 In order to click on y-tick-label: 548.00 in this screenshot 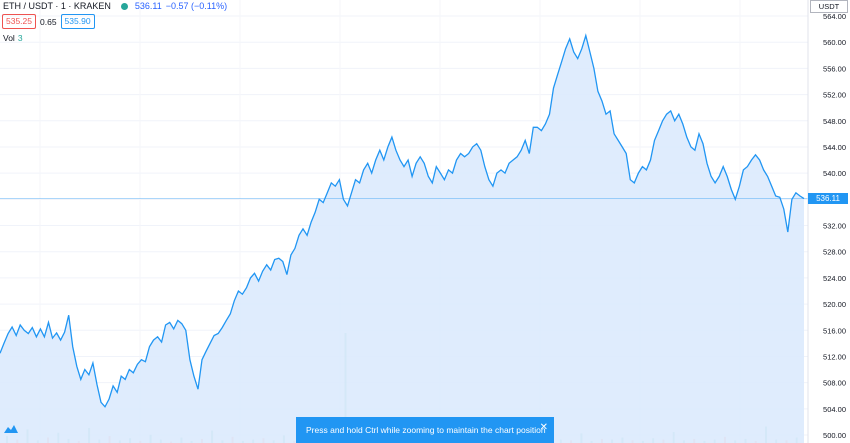, I will do `click(834, 121)`.